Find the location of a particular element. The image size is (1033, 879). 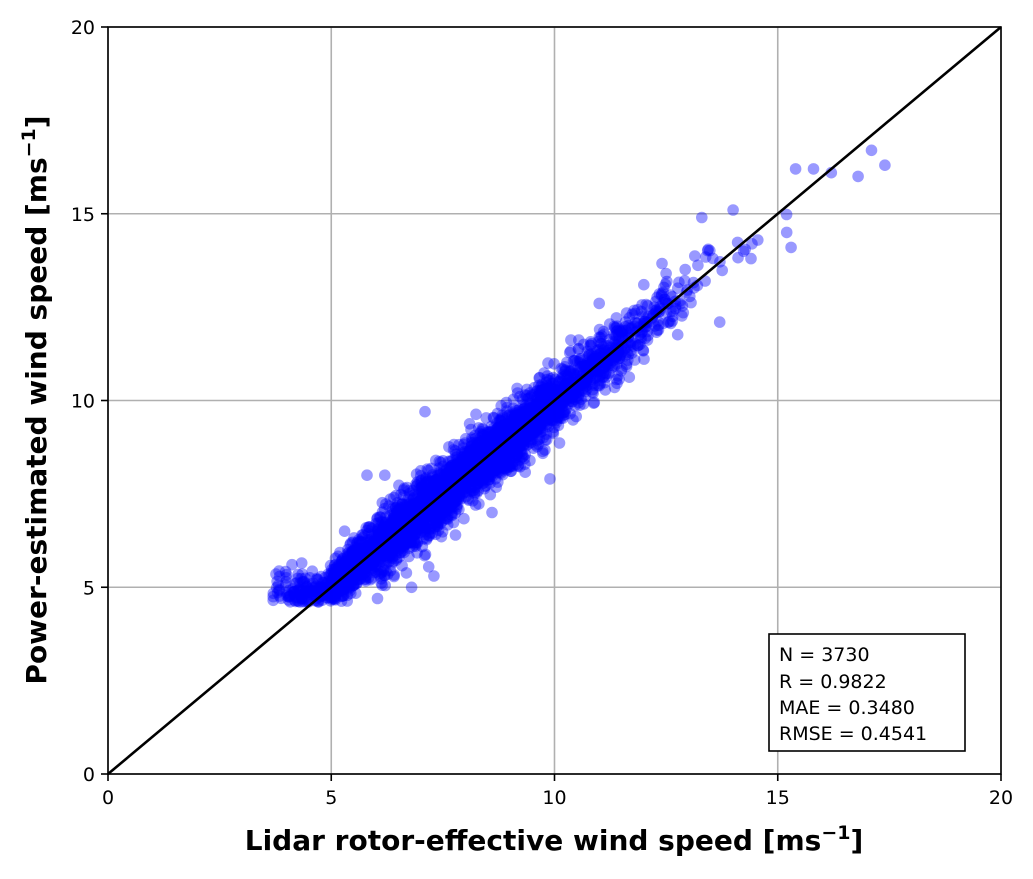

y-tick-label: 10 is located at coordinates (83, 402).